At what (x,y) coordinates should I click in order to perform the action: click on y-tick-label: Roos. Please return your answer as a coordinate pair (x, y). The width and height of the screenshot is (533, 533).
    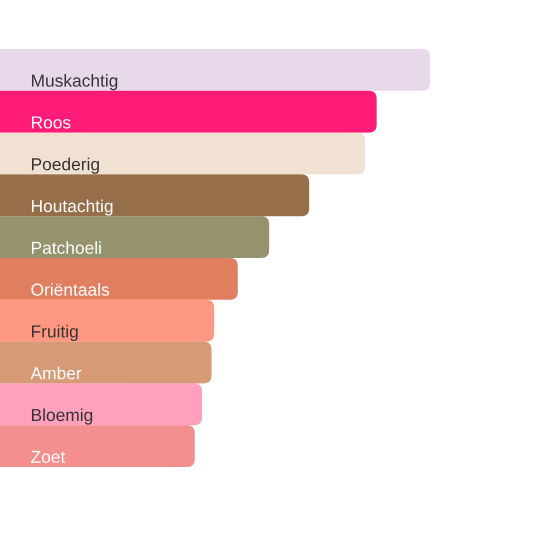
    Looking at the image, I should click on (51, 122).